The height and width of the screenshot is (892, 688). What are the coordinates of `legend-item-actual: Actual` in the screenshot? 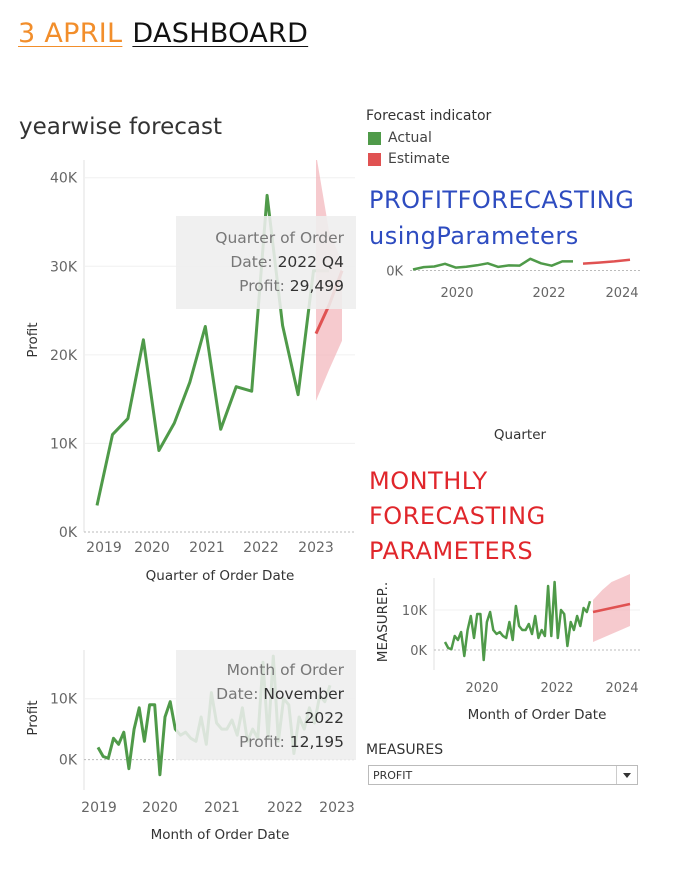 It's located at (400, 138).